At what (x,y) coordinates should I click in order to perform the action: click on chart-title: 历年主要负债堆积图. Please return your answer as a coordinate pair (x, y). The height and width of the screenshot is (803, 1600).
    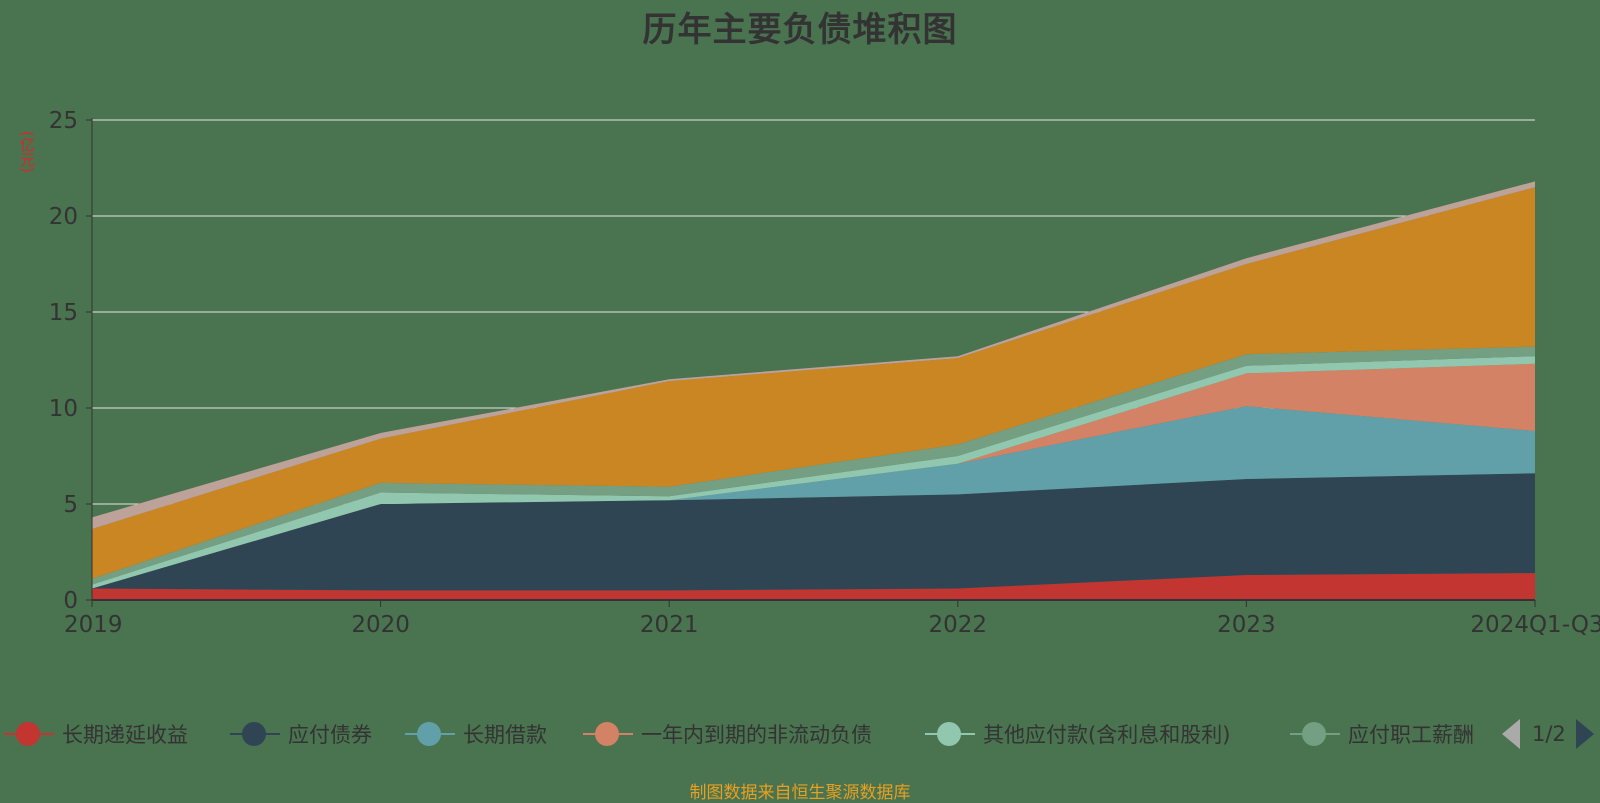
    Looking at the image, I should click on (800, 30).